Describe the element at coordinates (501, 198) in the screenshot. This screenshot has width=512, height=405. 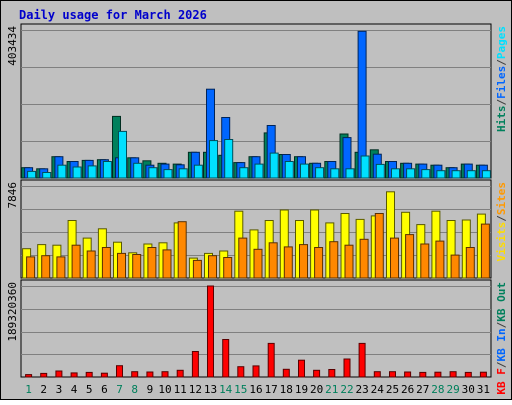
I see `panel-visits-axis-label-2: Sites` at that location.